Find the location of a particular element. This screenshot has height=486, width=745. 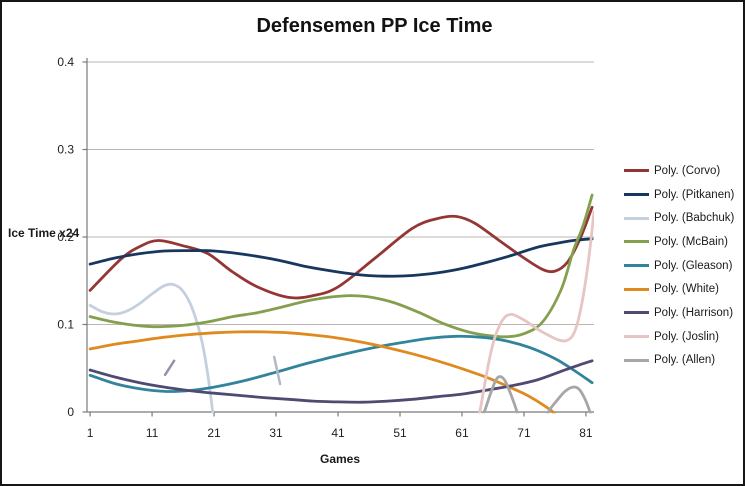

legend-item: Poly. (McBain) is located at coordinates (683, 242).